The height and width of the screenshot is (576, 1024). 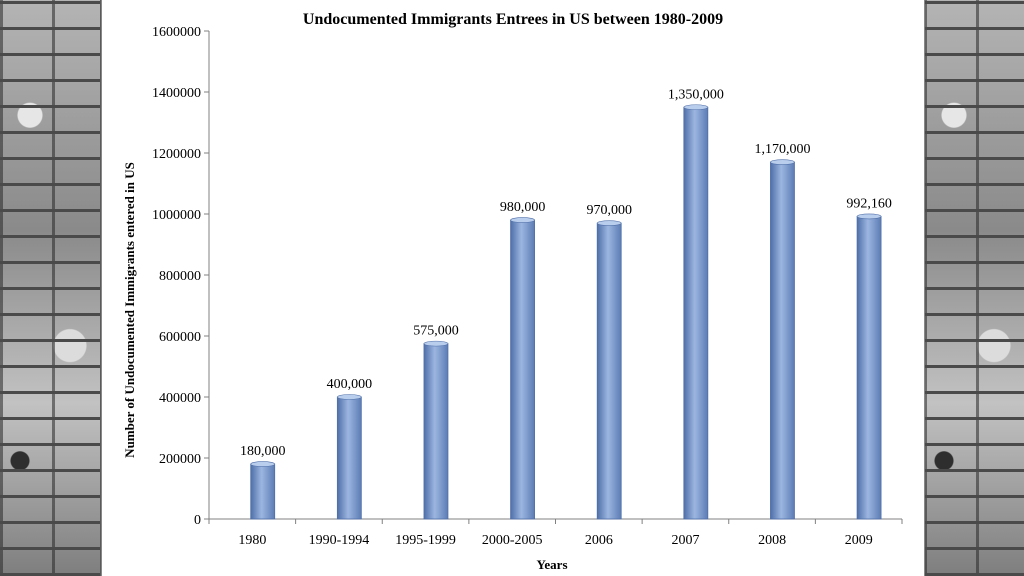 What do you see at coordinates (180, 337) in the screenshot?
I see `y-tick-label: 600000` at bounding box center [180, 337].